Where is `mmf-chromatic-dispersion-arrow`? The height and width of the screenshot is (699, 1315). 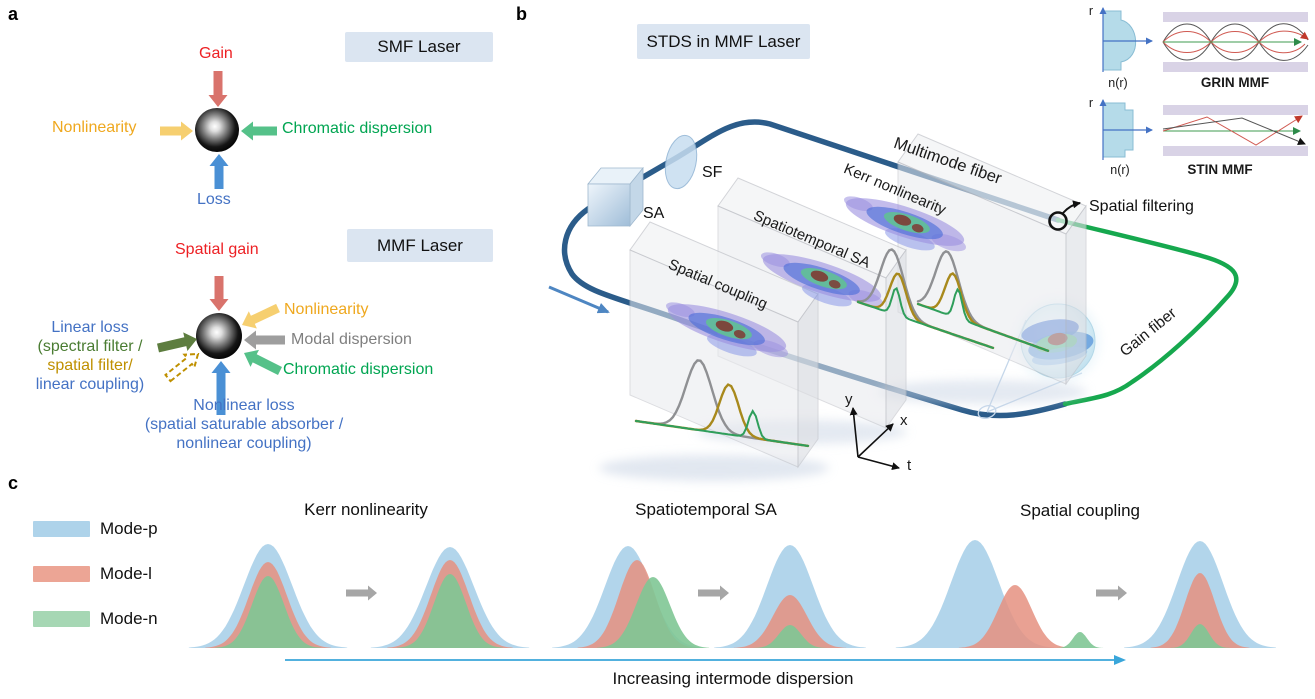 mmf-chromatic-dispersion-arrow is located at coordinates (263, 362).